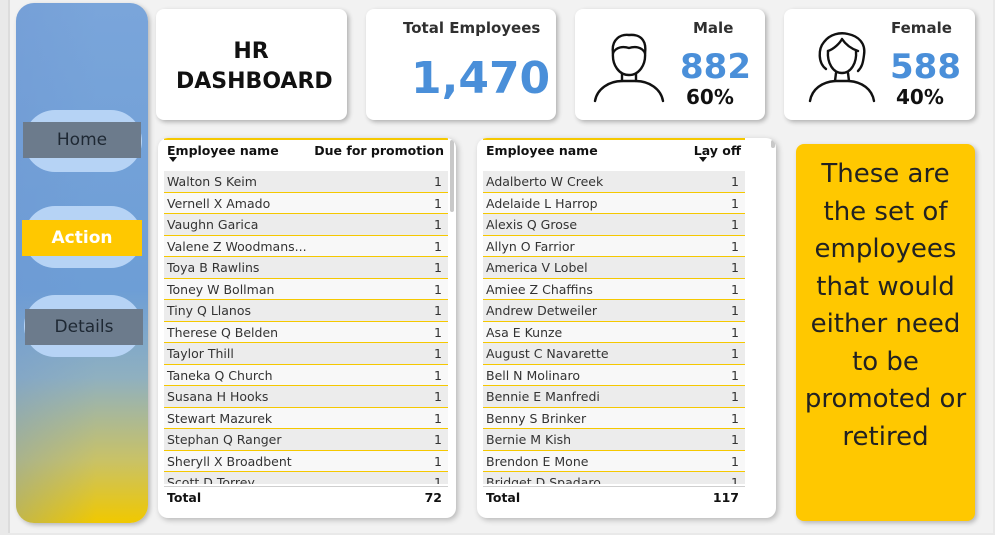 Image resolution: width=995 pixels, height=535 pixels. What do you see at coordinates (614, 225) in the screenshot?
I see `table-row: Alexis Q Grose 1` at bounding box center [614, 225].